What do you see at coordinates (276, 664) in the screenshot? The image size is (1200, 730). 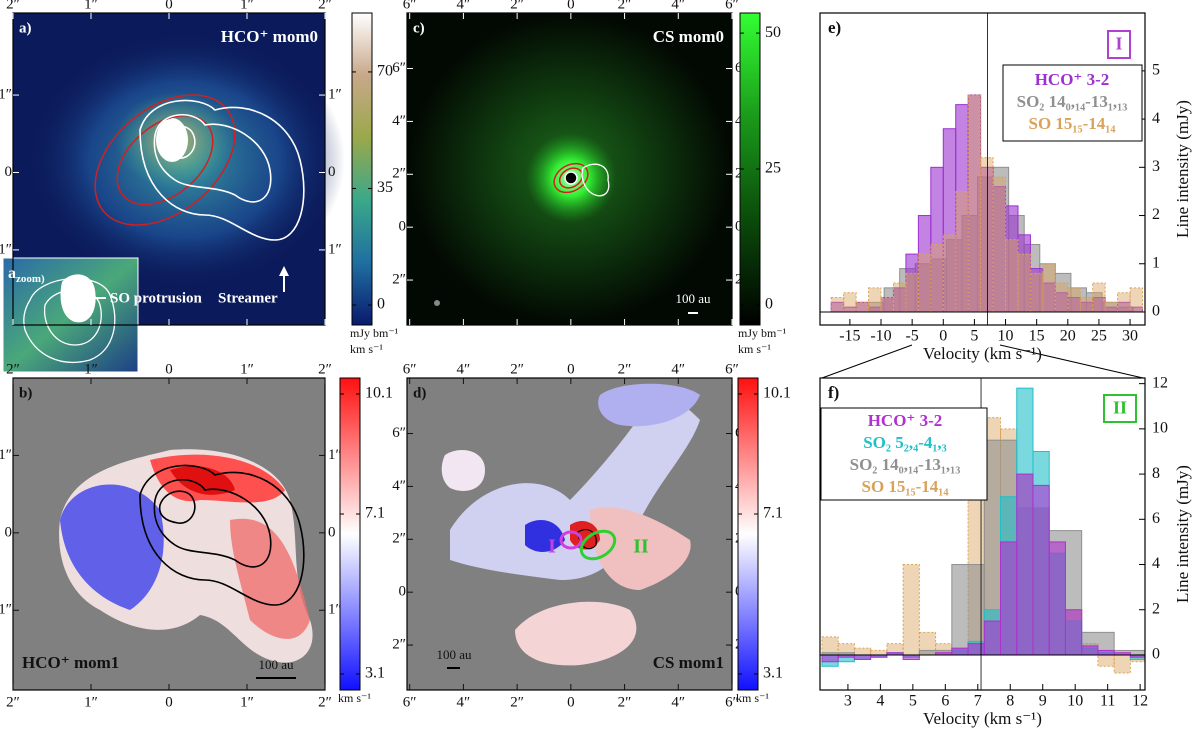 I see `scalebar-label: 100 au` at bounding box center [276, 664].